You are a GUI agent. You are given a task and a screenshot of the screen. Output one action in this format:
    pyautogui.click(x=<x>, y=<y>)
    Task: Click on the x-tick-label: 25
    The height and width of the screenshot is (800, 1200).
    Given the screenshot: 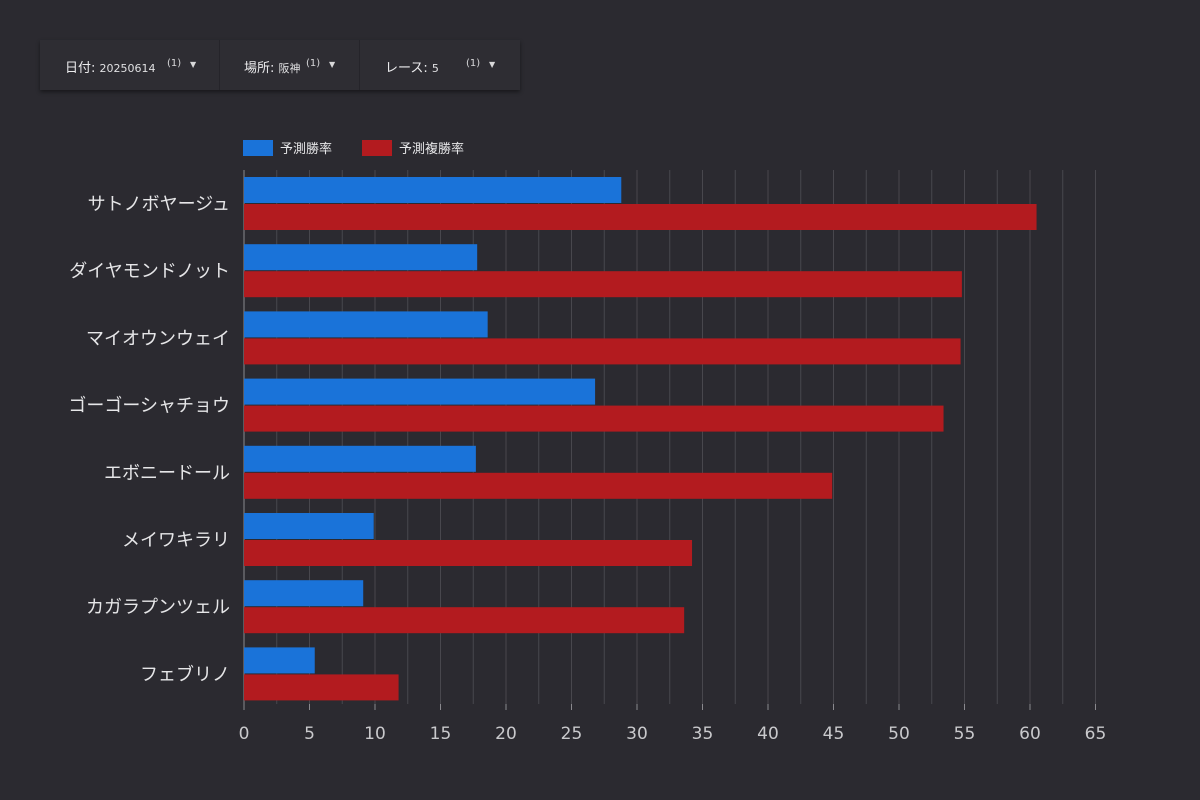 What is the action you would take?
    pyautogui.click(x=572, y=734)
    